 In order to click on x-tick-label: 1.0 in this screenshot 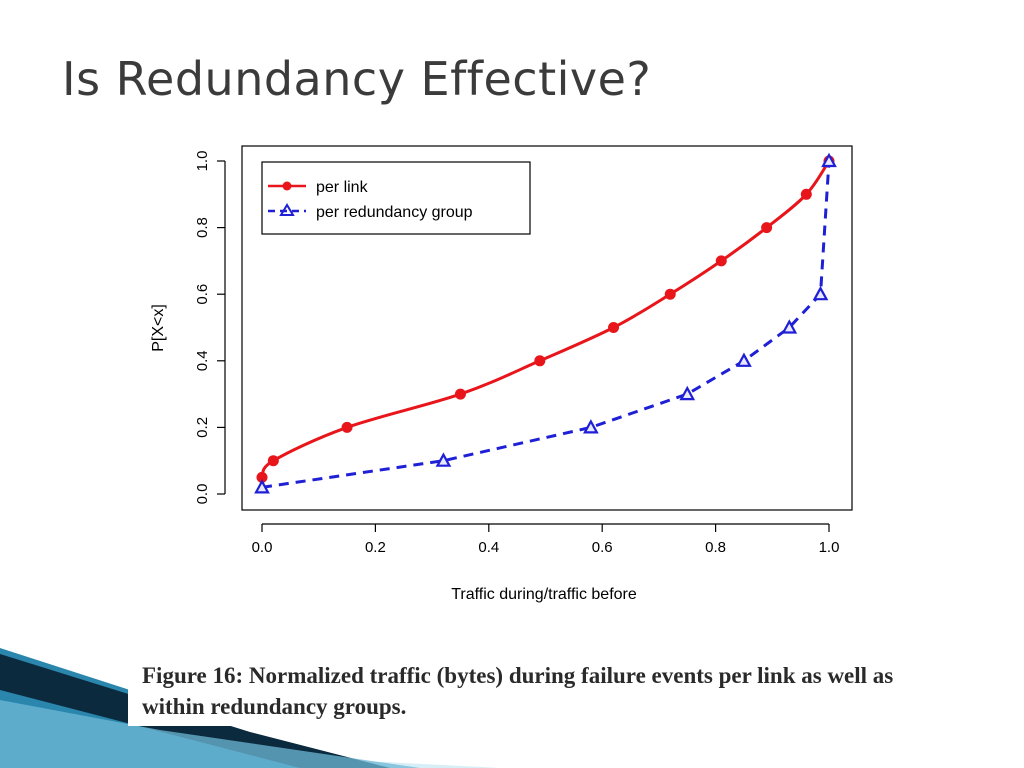, I will do `click(829, 547)`.